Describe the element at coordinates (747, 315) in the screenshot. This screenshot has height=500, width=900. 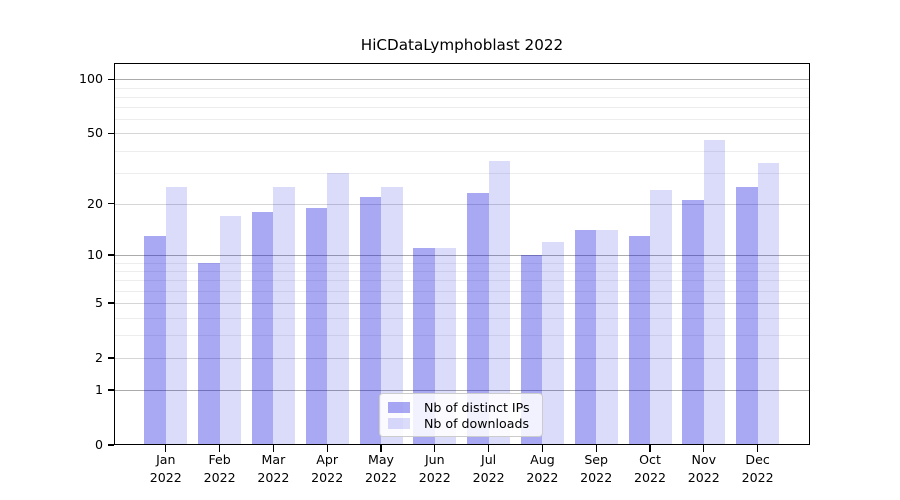
I see `bar-ips-dec` at that location.